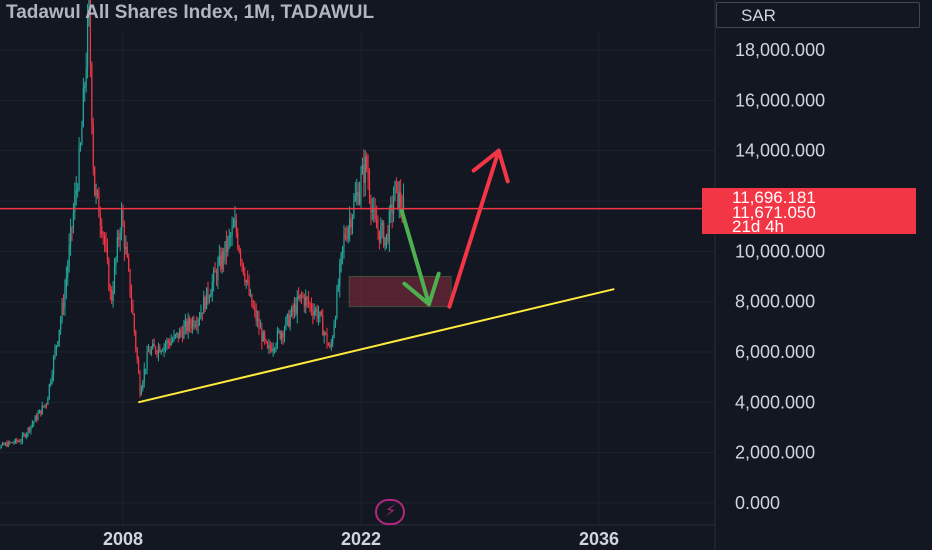  I want to click on x-tick-label: 2008, so click(123, 539).